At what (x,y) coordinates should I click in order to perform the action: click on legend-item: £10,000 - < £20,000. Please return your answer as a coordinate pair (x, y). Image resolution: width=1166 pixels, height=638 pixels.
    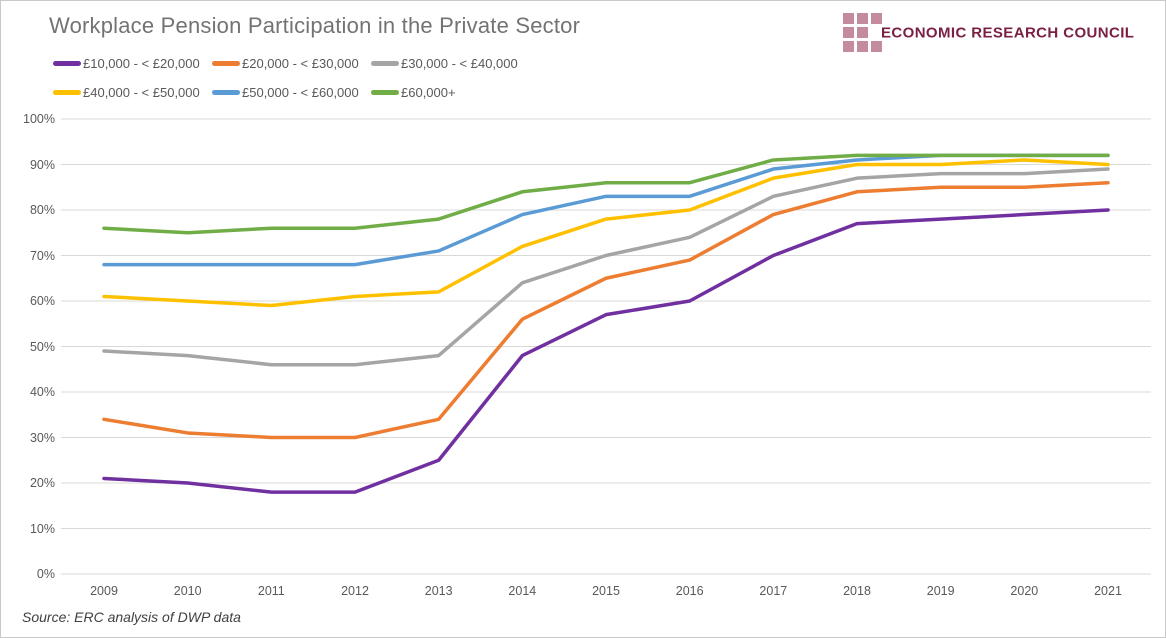
    Looking at the image, I should click on (132, 63).